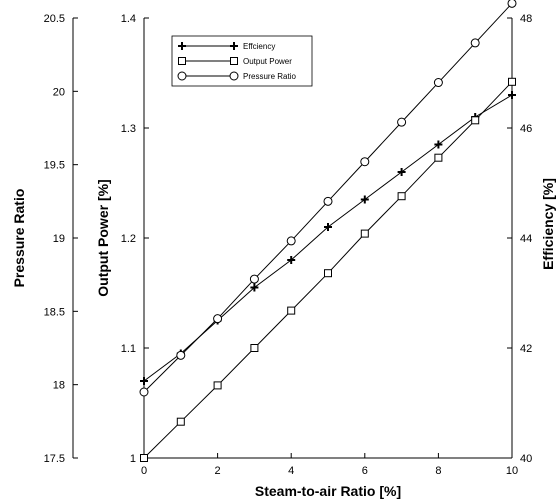 The image size is (559, 502). I want to click on pressure-tick-label: 20.5, so click(54, 19).